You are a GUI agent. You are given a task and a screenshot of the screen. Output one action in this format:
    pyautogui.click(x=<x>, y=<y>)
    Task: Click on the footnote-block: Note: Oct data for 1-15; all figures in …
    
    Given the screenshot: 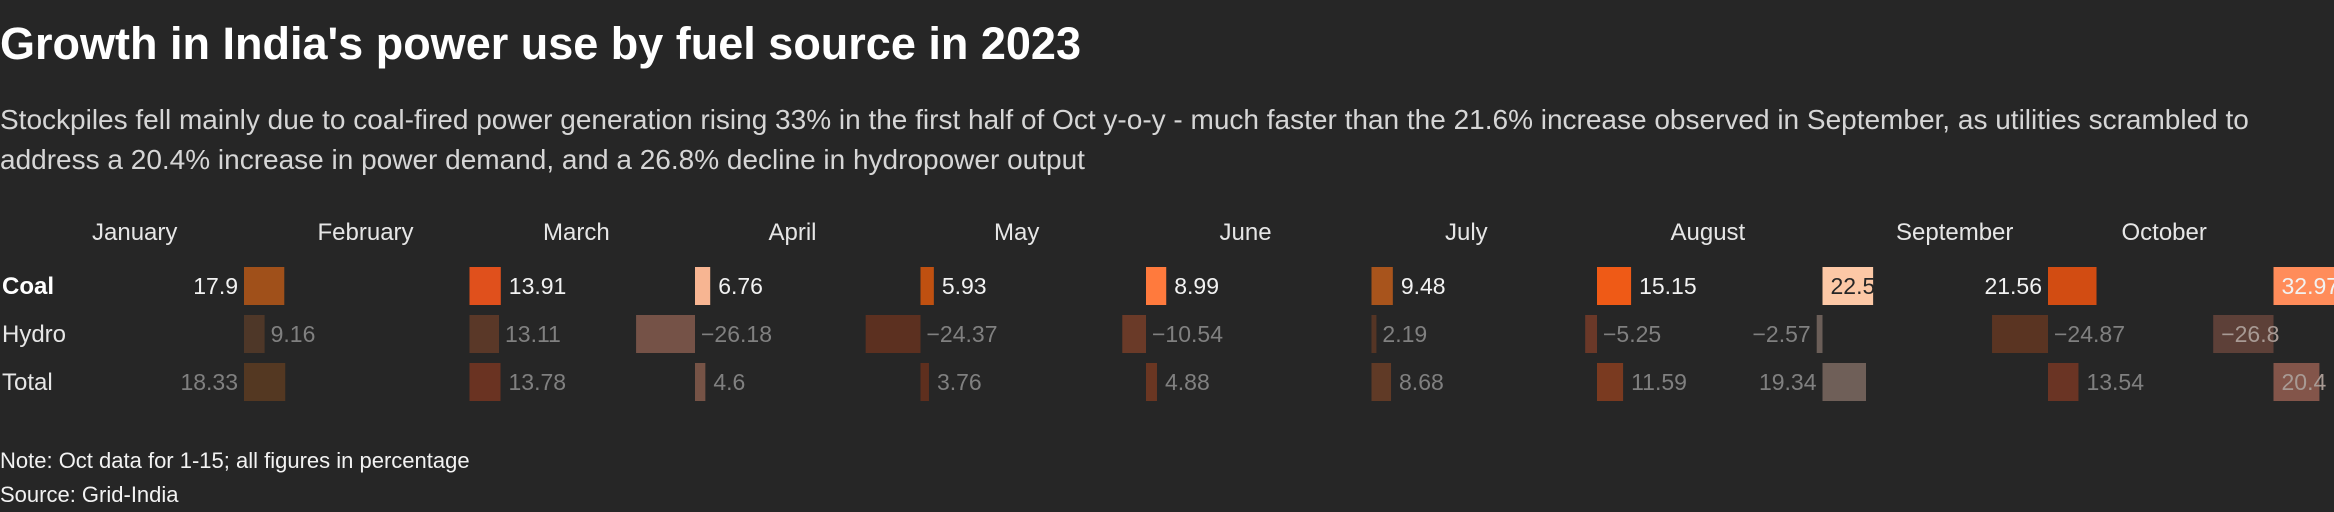 What is the action you would take?
    pyautogui.click(x=235, y=478)
    